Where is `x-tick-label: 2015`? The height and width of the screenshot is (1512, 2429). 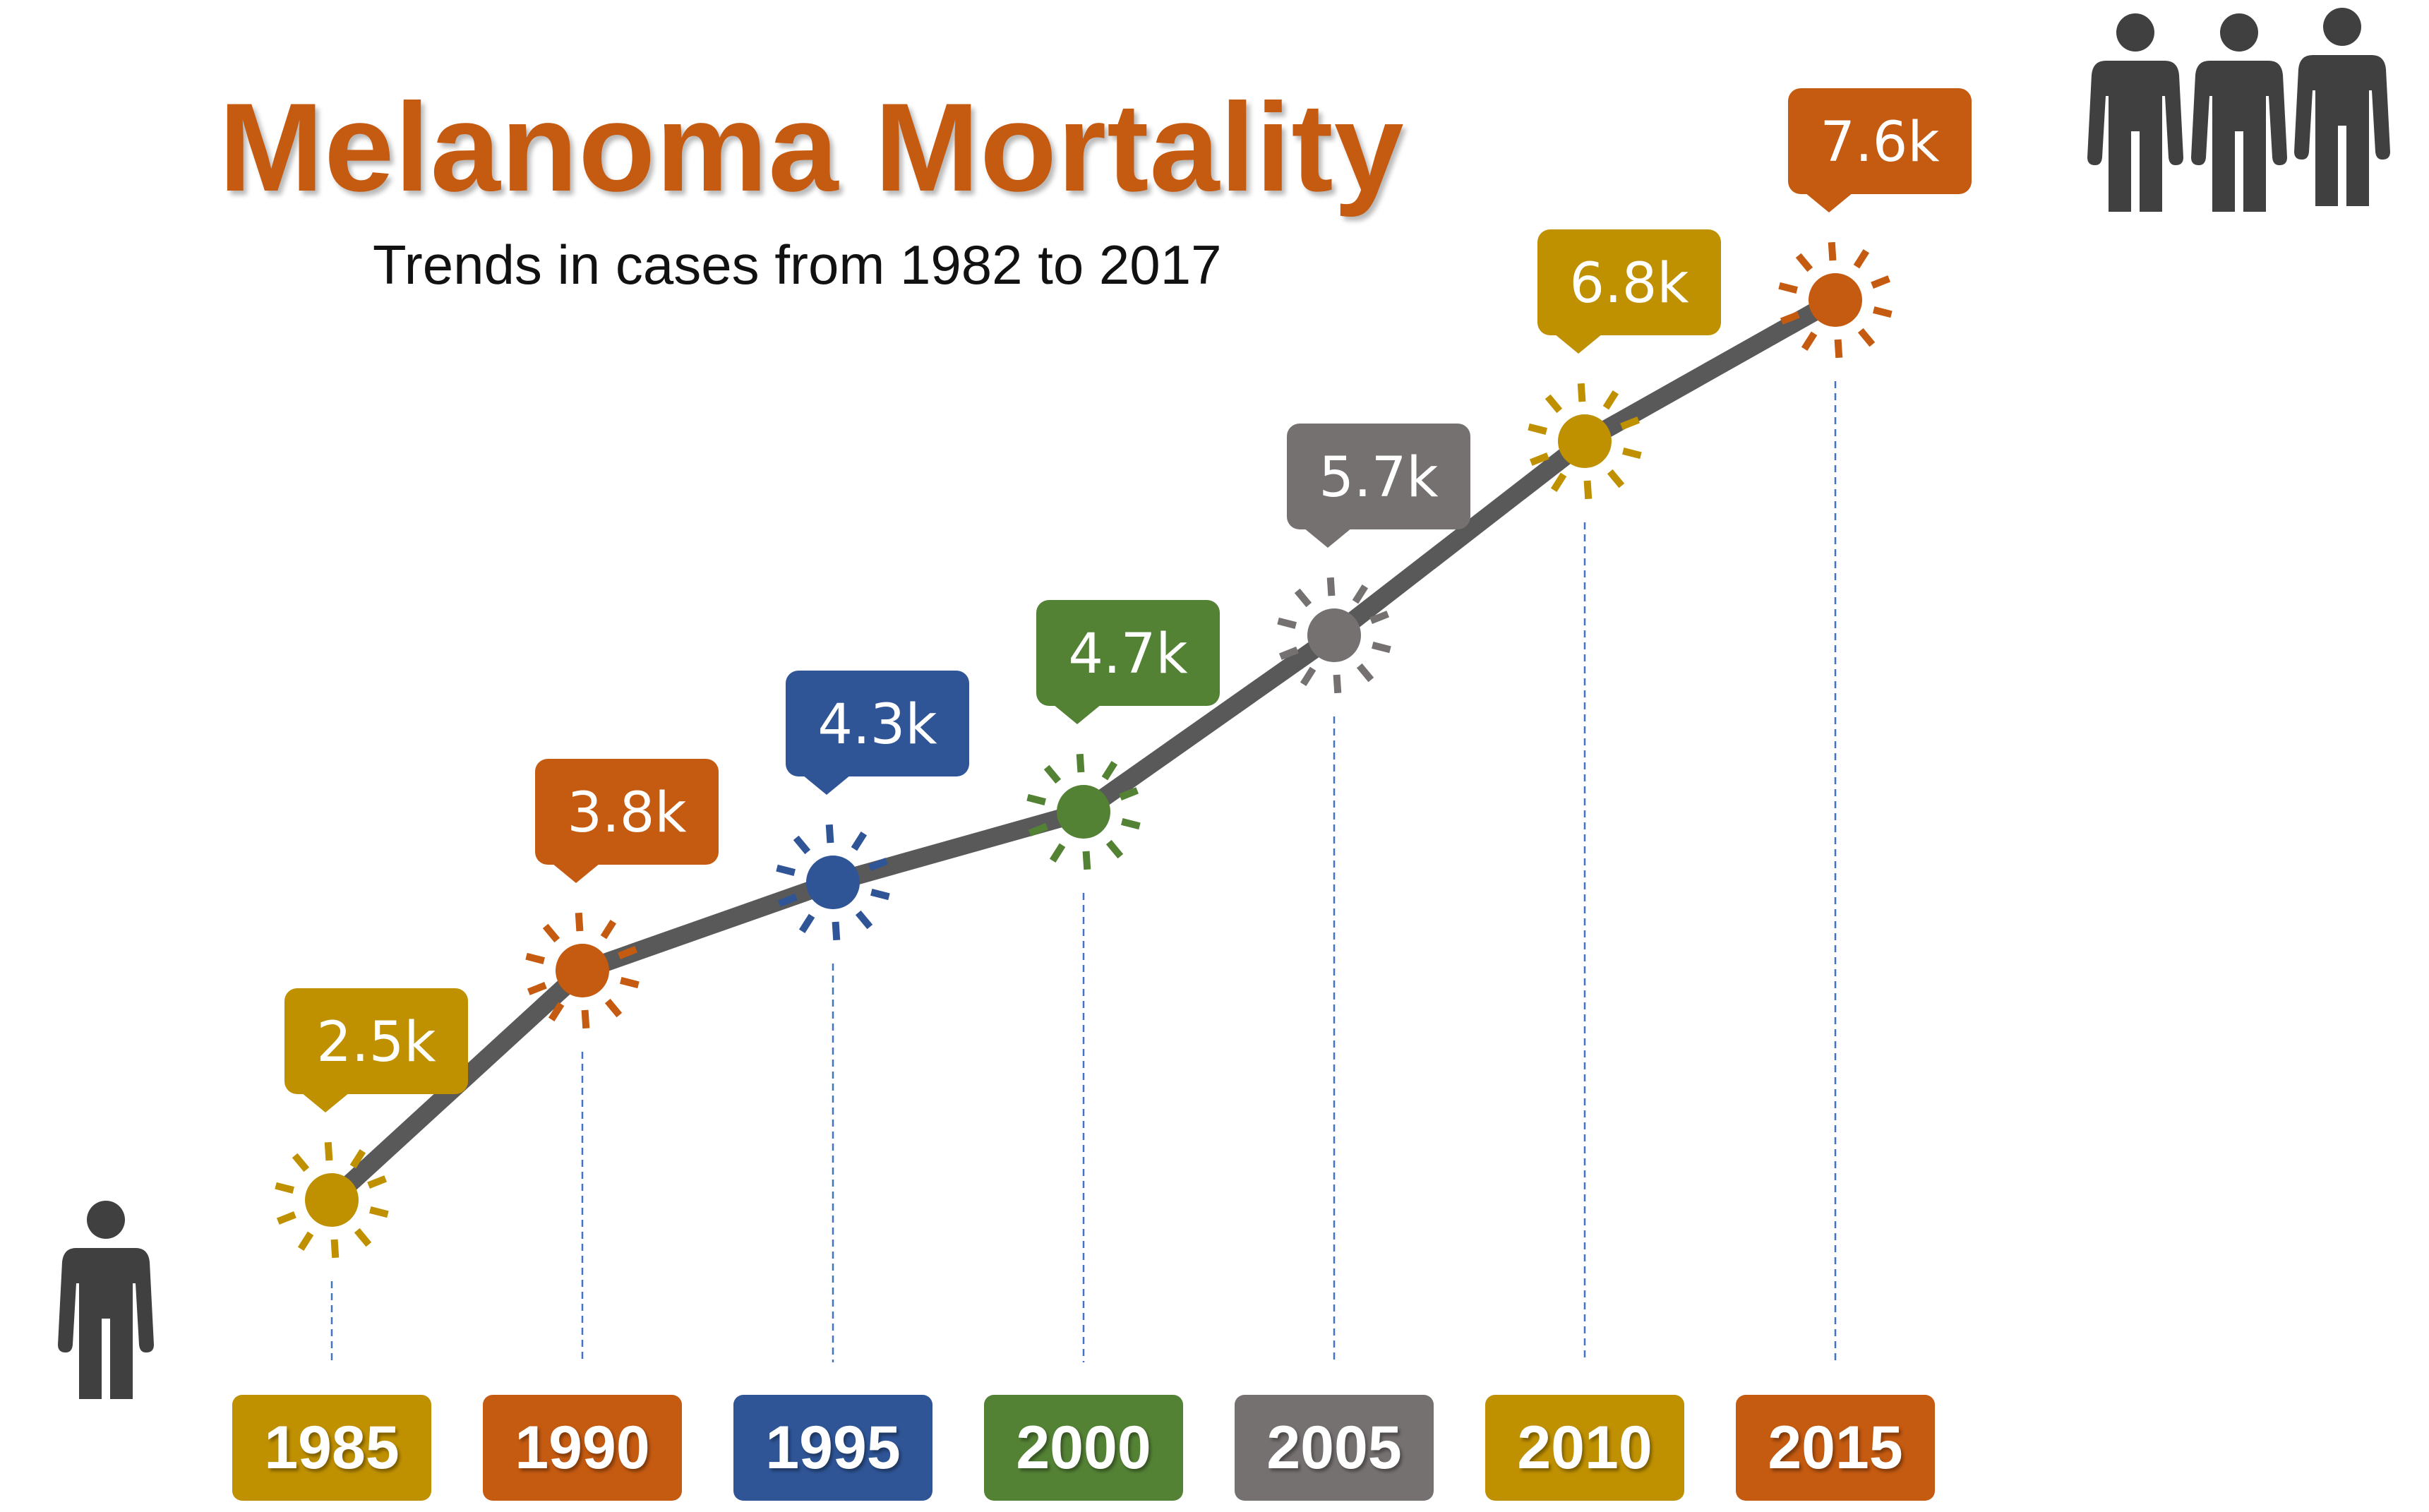 x-tick-label: 2015 is located at coordinates (1836, 1448).